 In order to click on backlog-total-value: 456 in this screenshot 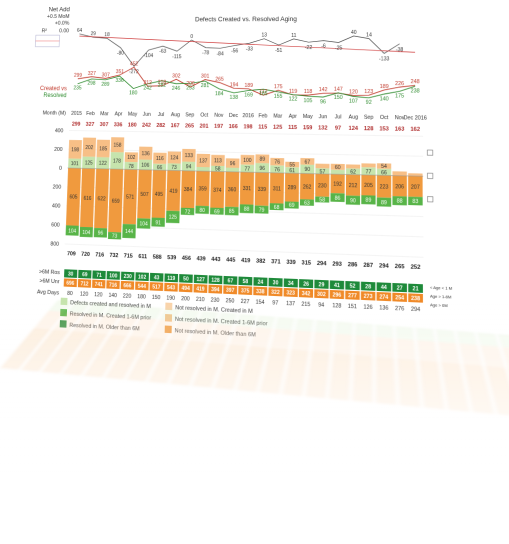, I will do `click(186, 258)`.